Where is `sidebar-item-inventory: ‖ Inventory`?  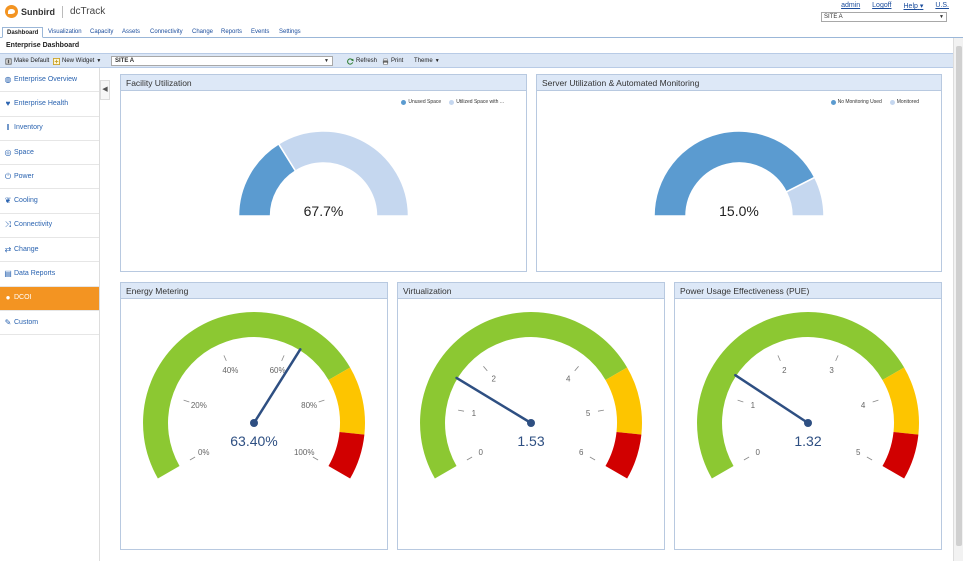
sidebar-item-inventory: ‖ Inventory is located at coordinates (49, 129).